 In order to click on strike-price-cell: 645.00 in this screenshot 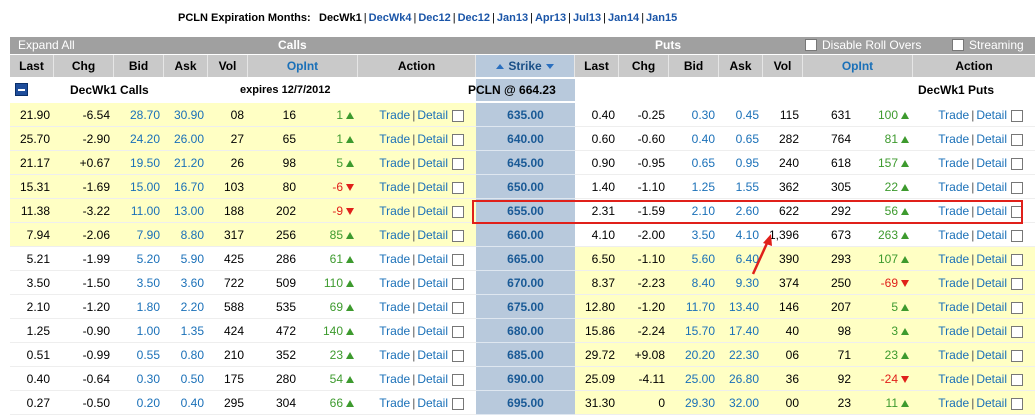, I will do `click(525, 163)`.